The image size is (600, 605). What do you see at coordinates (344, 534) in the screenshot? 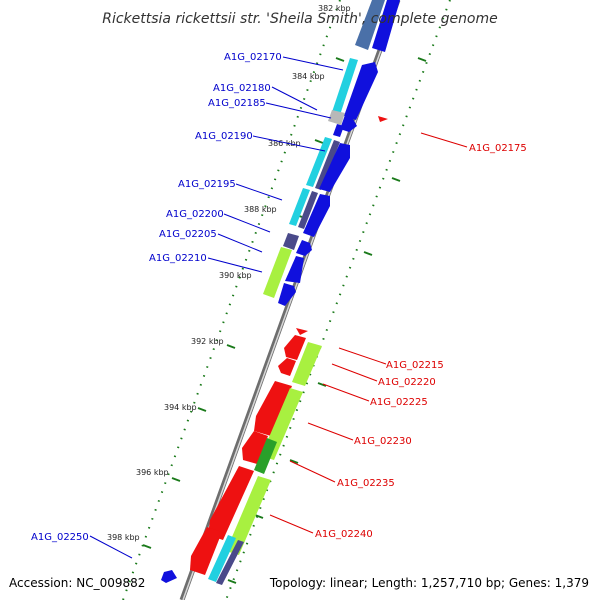
I see `gene-label: A1G_02240` at bounding box center [344, 534].